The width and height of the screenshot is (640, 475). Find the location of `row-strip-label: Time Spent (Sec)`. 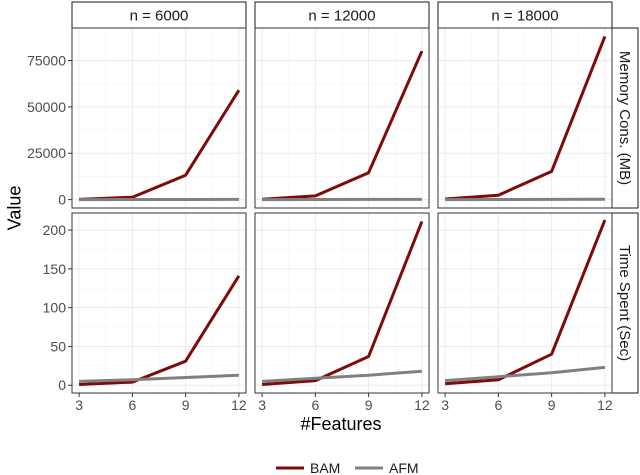

row-strip-label: Time Spent (Sec) is located at coordinates (624, 303).